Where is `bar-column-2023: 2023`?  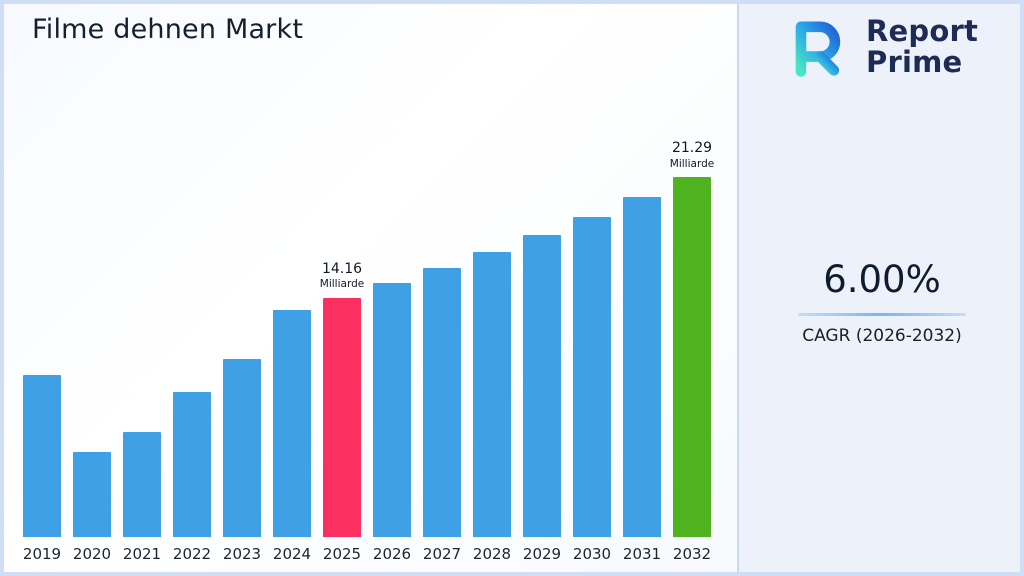 bar-column-2023: 2023 is located at coordinates (242, 364).